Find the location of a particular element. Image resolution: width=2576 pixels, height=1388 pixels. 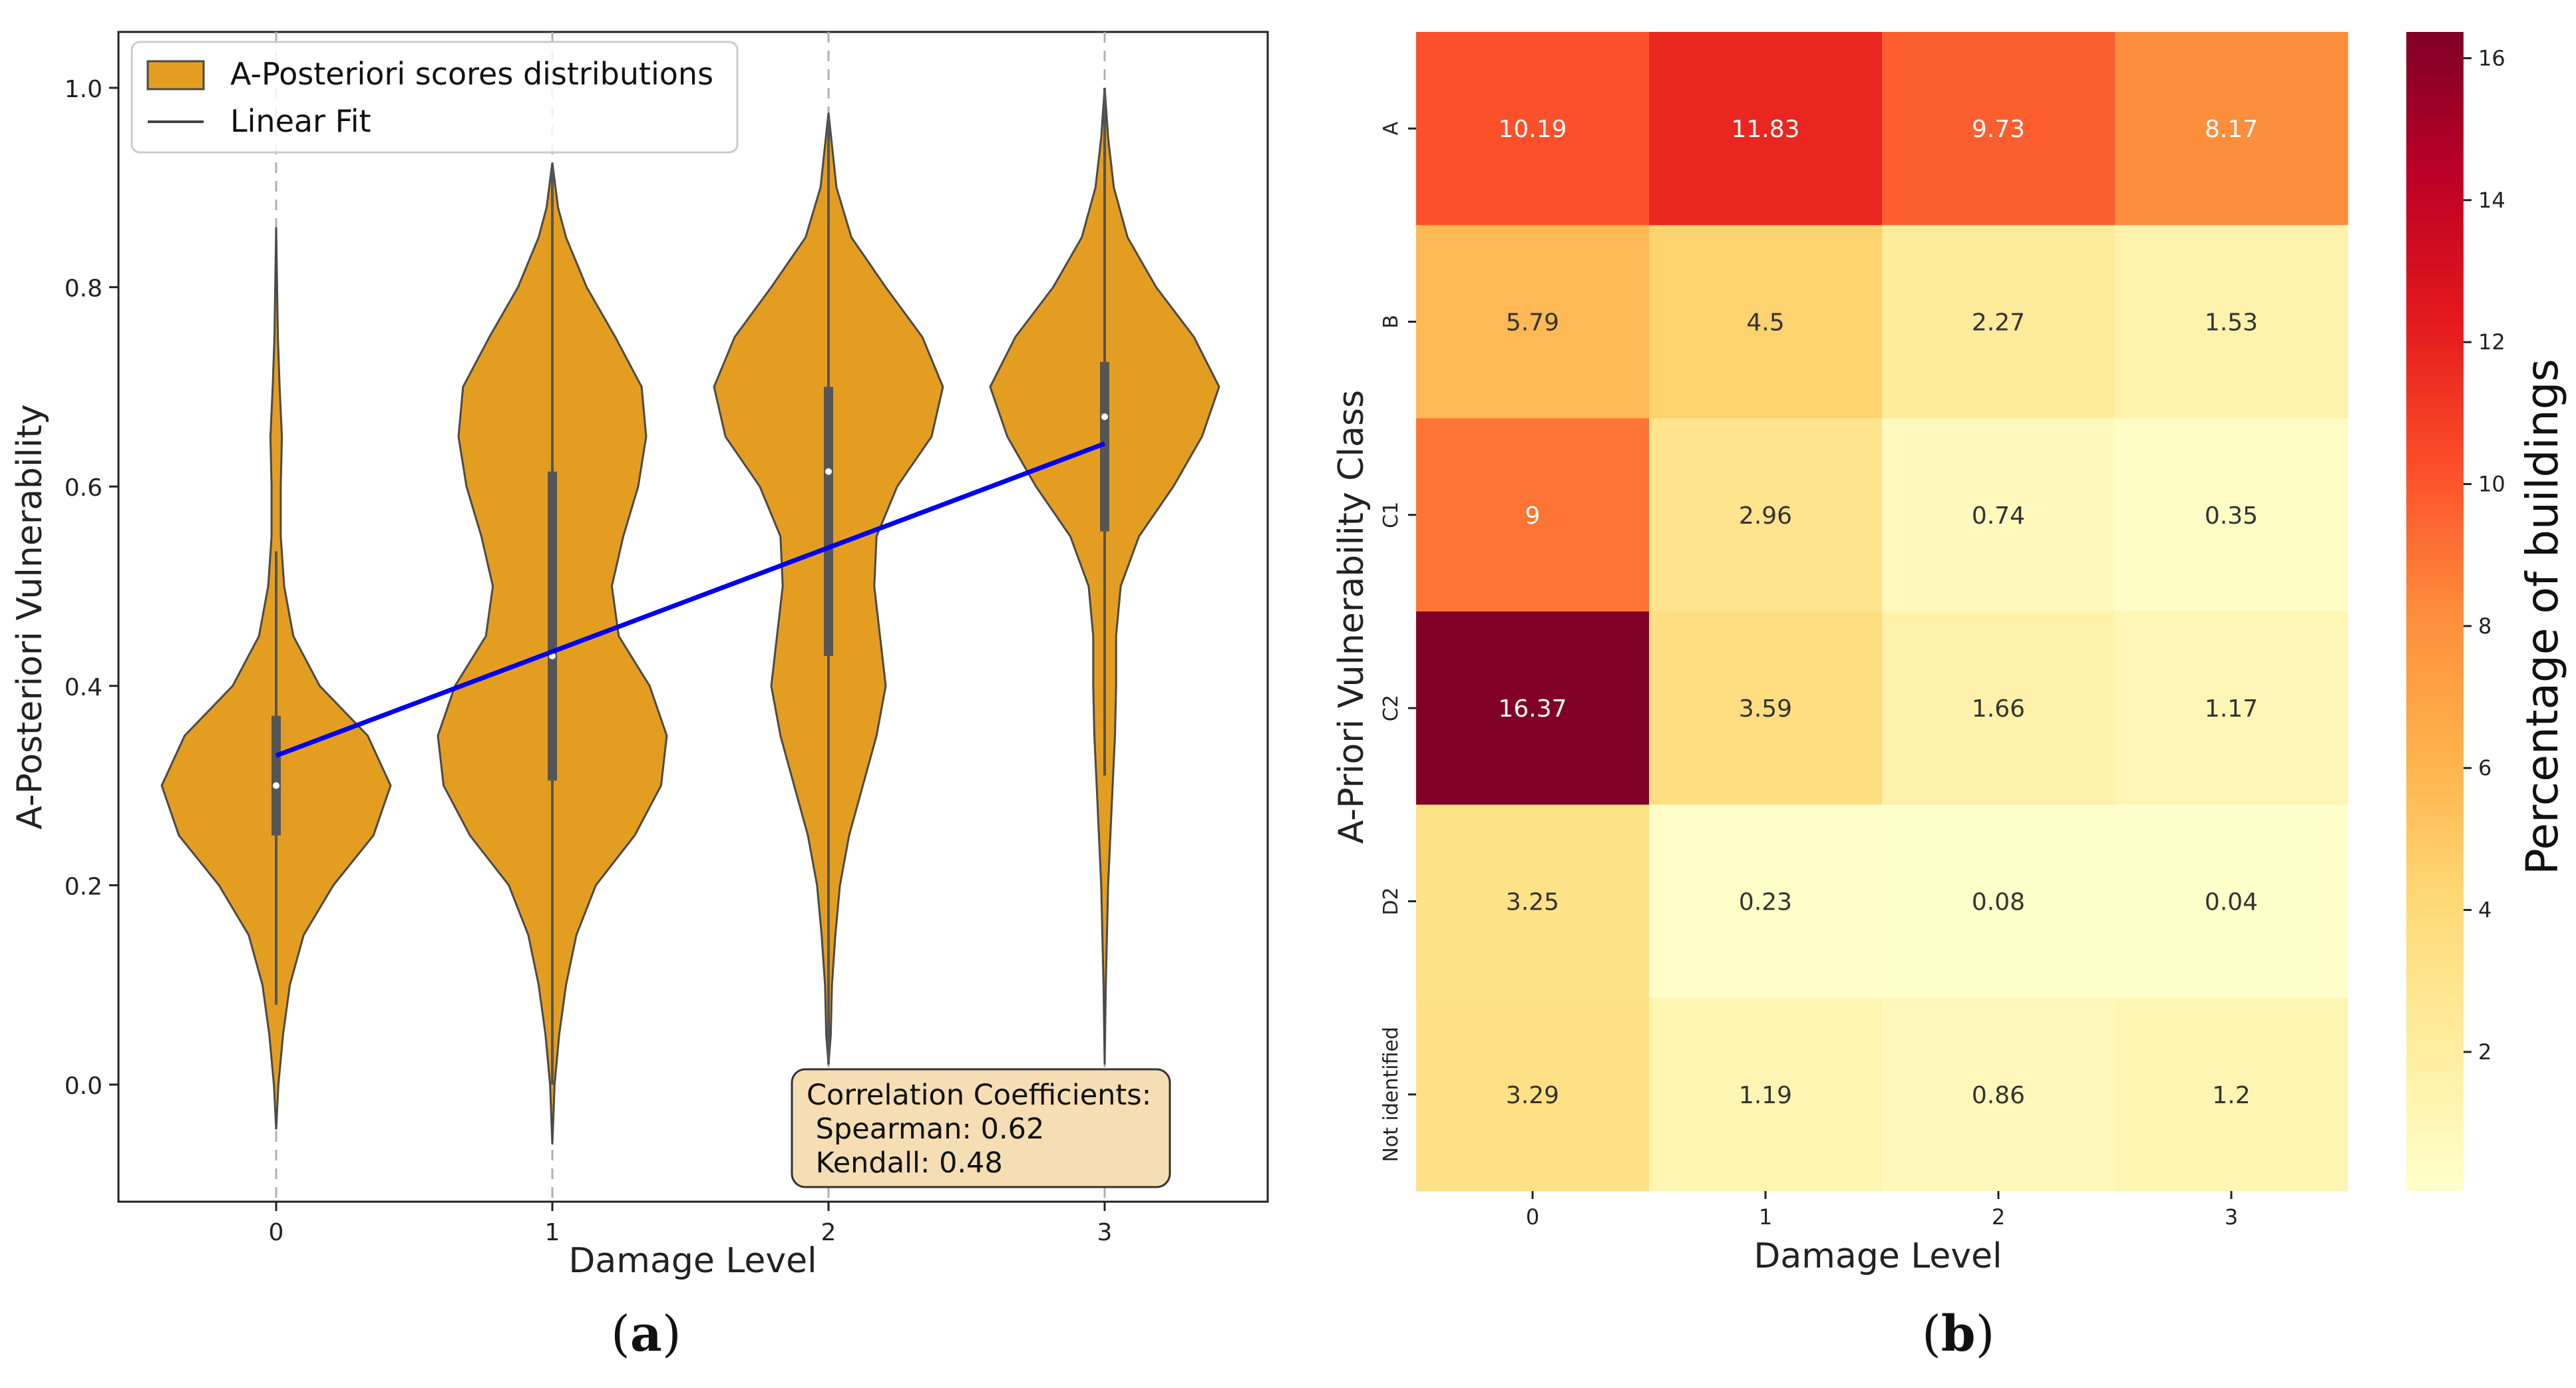

colorbar-tick-label: 14 is located at coordinates (2492, 201).